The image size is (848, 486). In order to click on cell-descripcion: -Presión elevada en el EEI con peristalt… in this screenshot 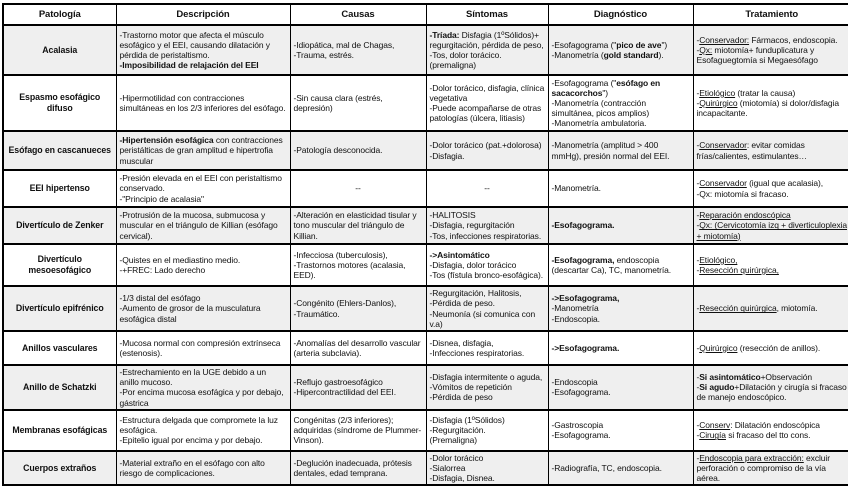, I will do `click(203, 188)`.